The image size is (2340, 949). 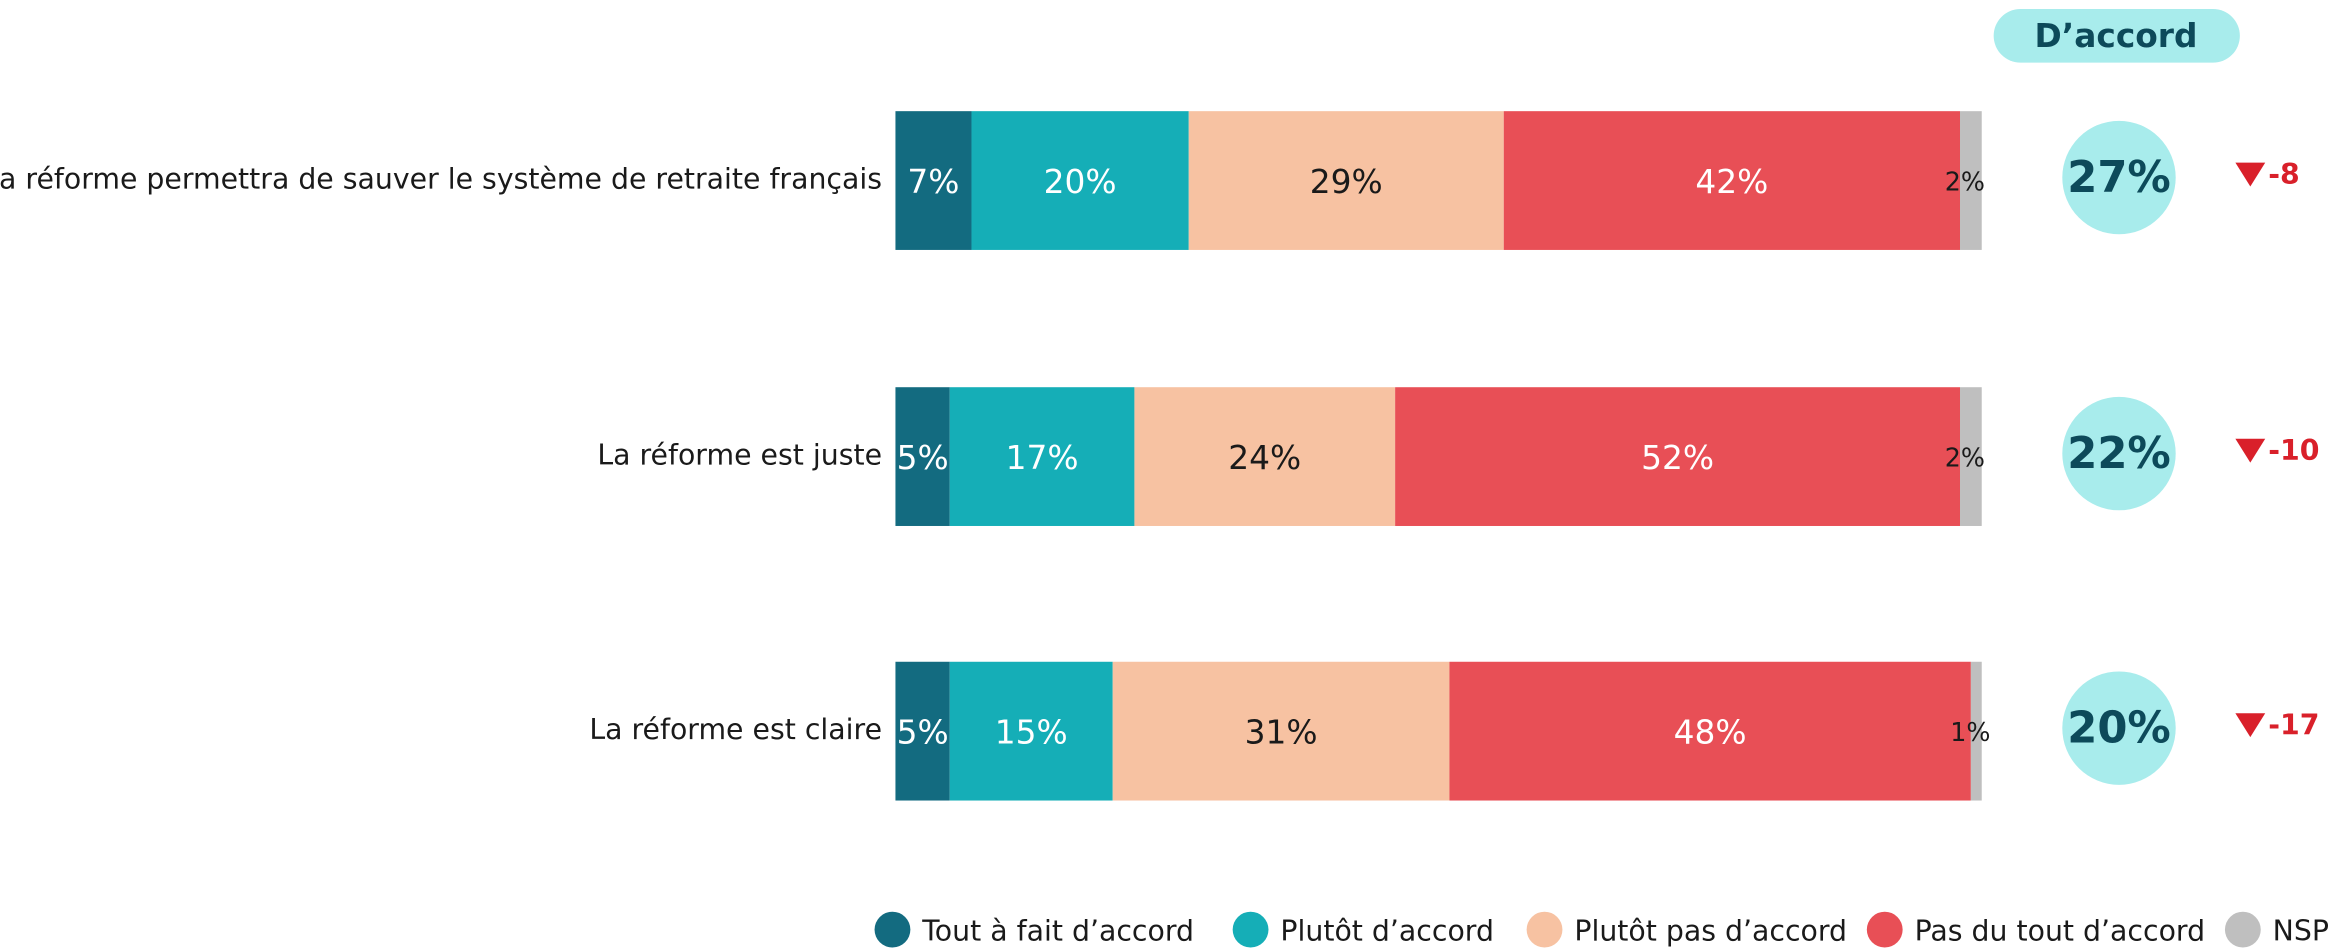 What do you see at coordinates (1057, 931) in the screenshot?
I see `legend-label: Tout à fait d’accord` at bounding box center [1057, 931].